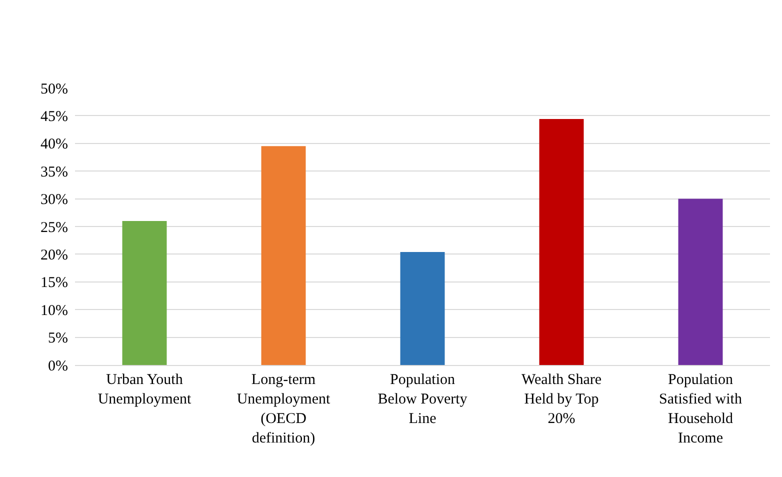 Image resolution: width=782 pixels, height=477 pixels. I want to click on y-tick-label: 50%, so click(54, 89).